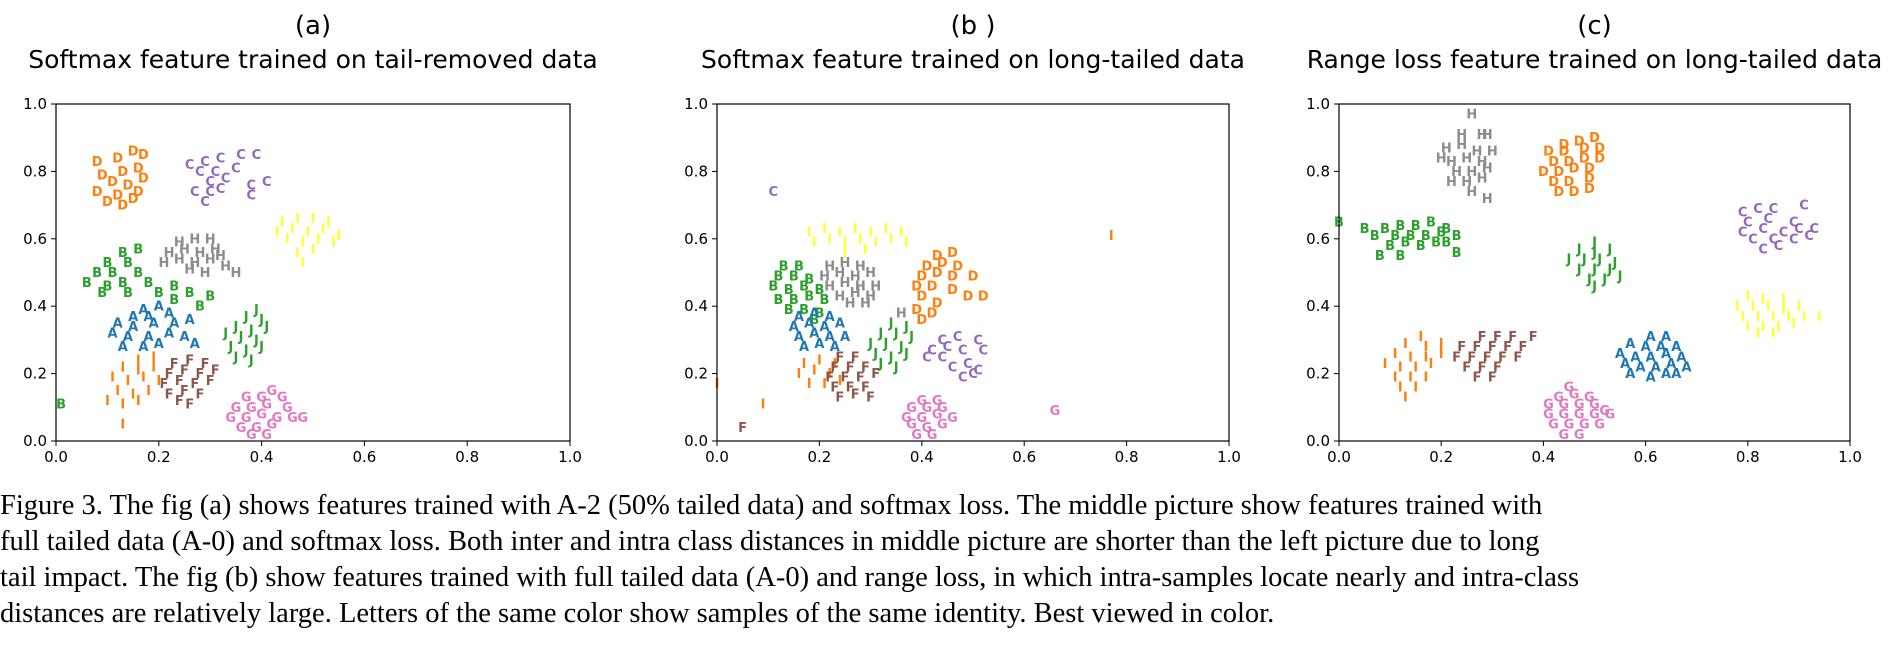  I want to click on x-tick-label: 0.2, so click(1441, 457).